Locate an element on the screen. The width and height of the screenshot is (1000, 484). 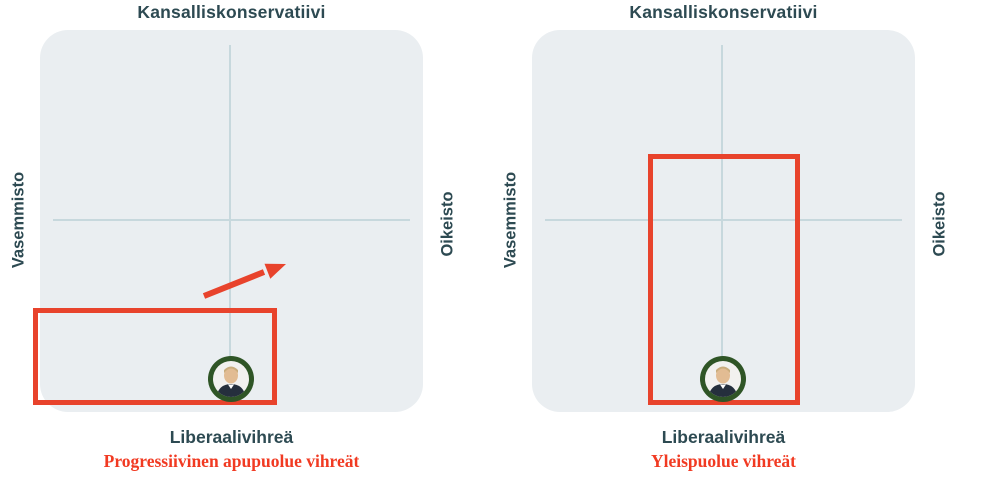
chart-caption: Yleispuolue vihreät is located at coordinates (723, 461).